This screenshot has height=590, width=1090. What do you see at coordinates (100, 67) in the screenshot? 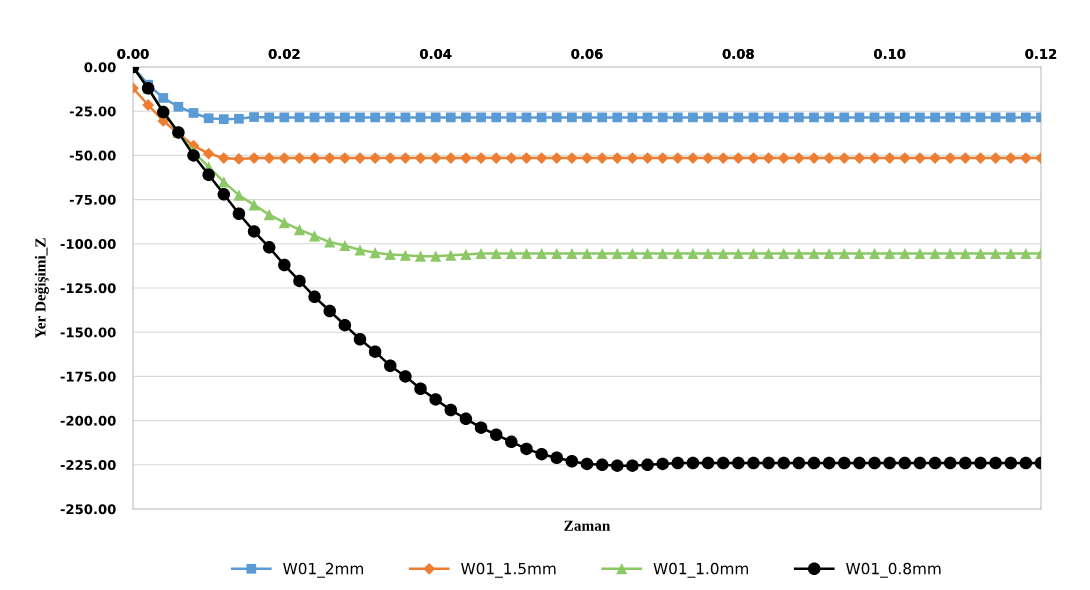
I see `y-tick-label: 0.00` at bounding box center [100, 67].